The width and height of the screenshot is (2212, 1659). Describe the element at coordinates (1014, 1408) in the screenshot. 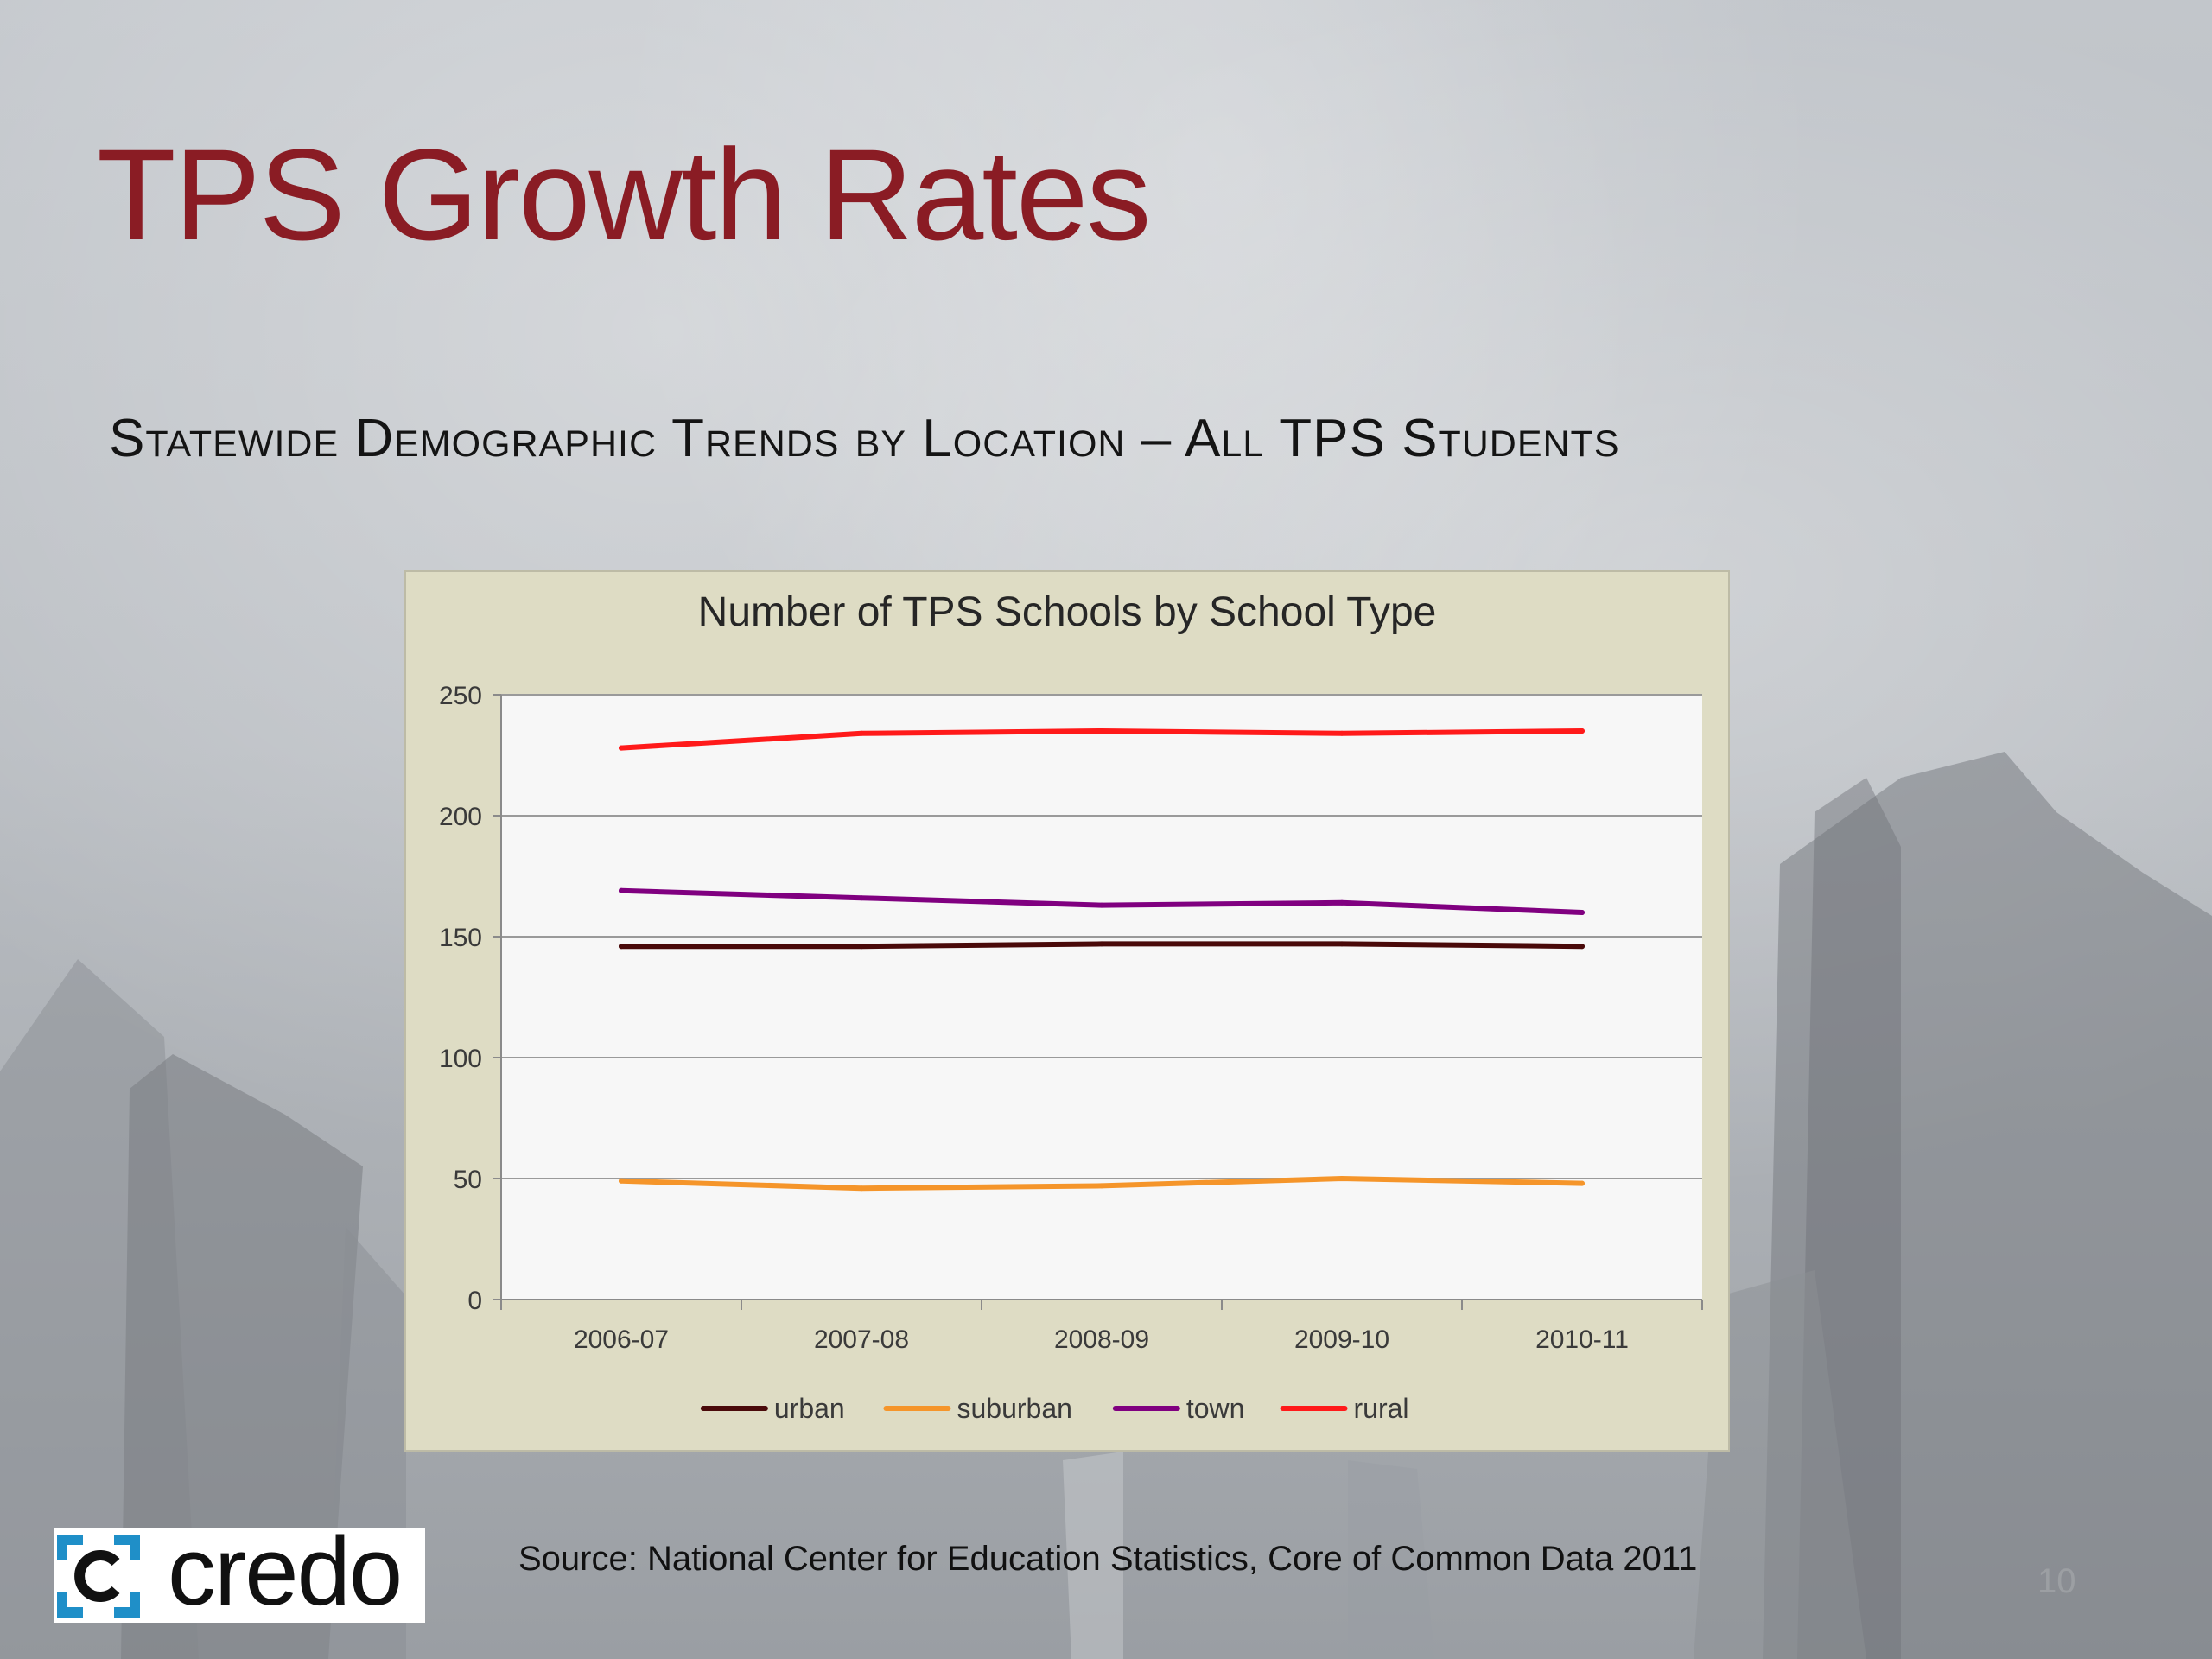

I see `legend-label-suburban: suburban` at that location.